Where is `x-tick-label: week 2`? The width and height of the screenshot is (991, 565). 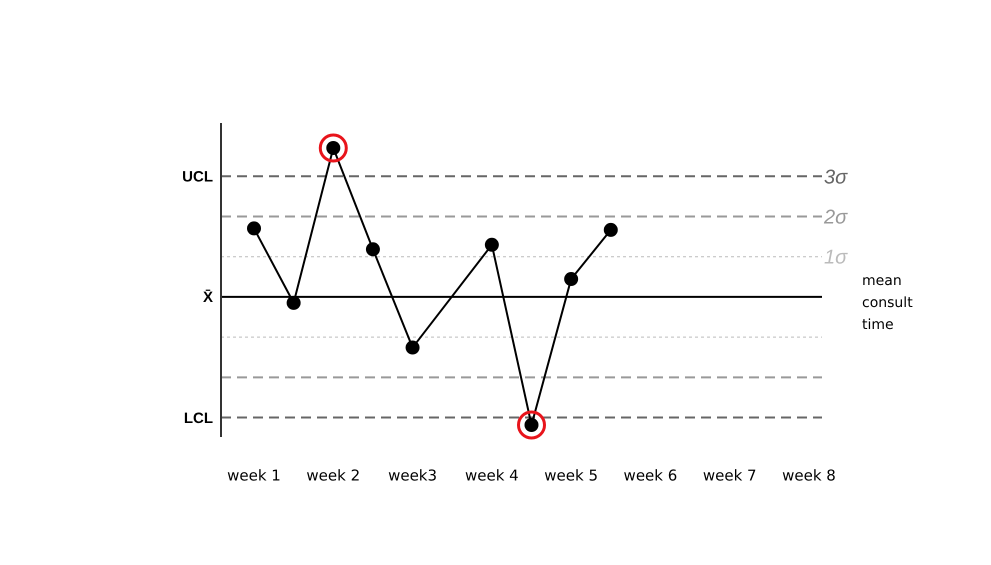 x-tick-label: week 2 is located at coordinates (333, 475).